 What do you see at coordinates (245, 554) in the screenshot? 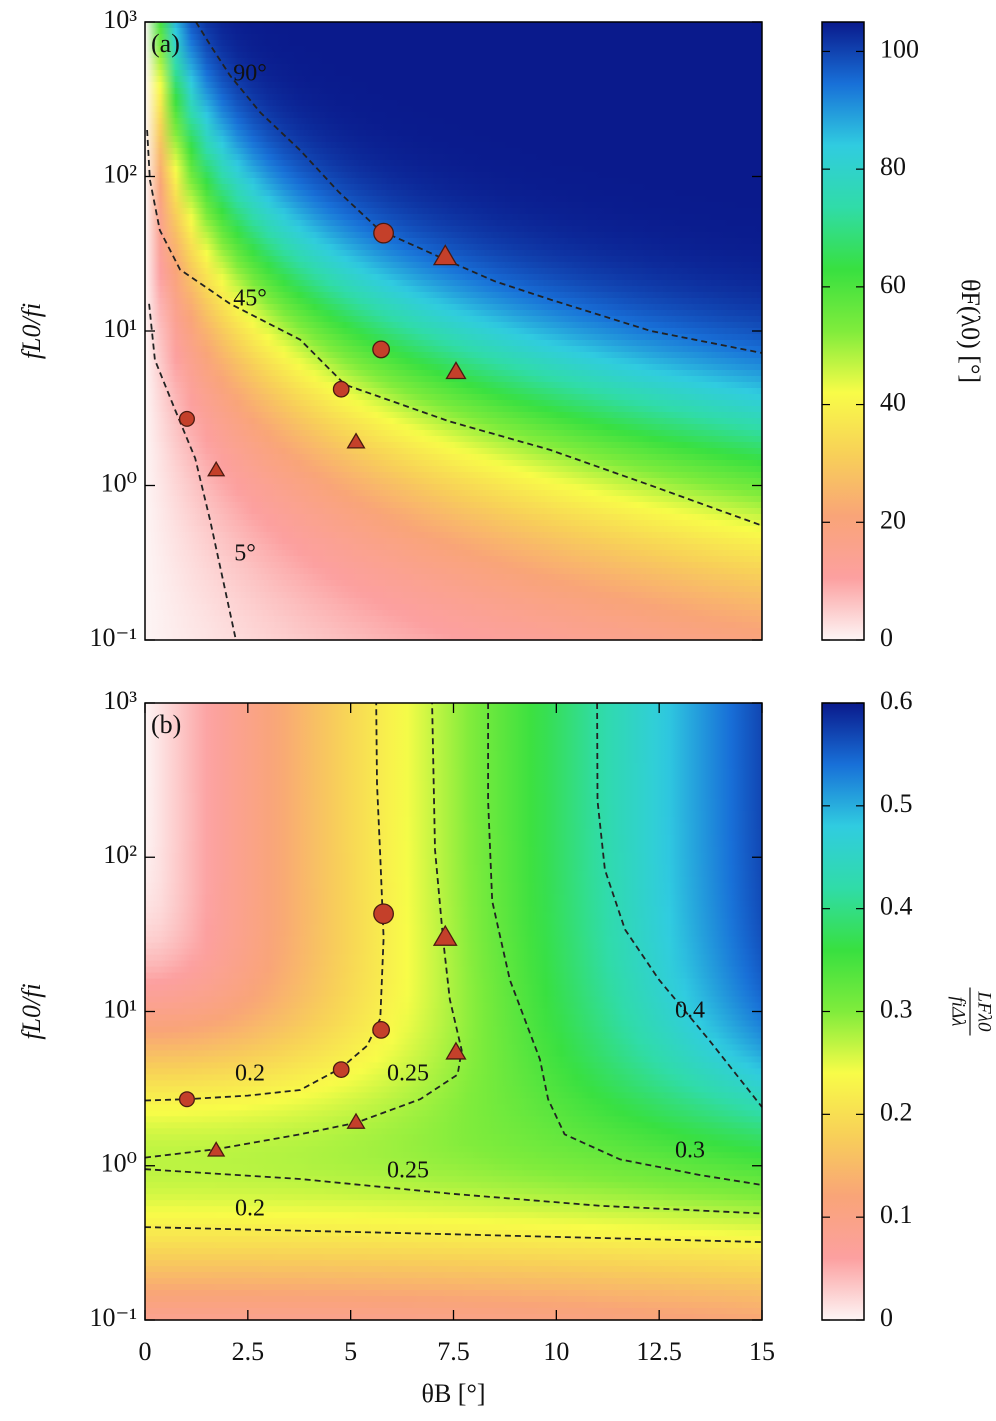
I see `contour-label: 5°` at bounding box center [245, 554].